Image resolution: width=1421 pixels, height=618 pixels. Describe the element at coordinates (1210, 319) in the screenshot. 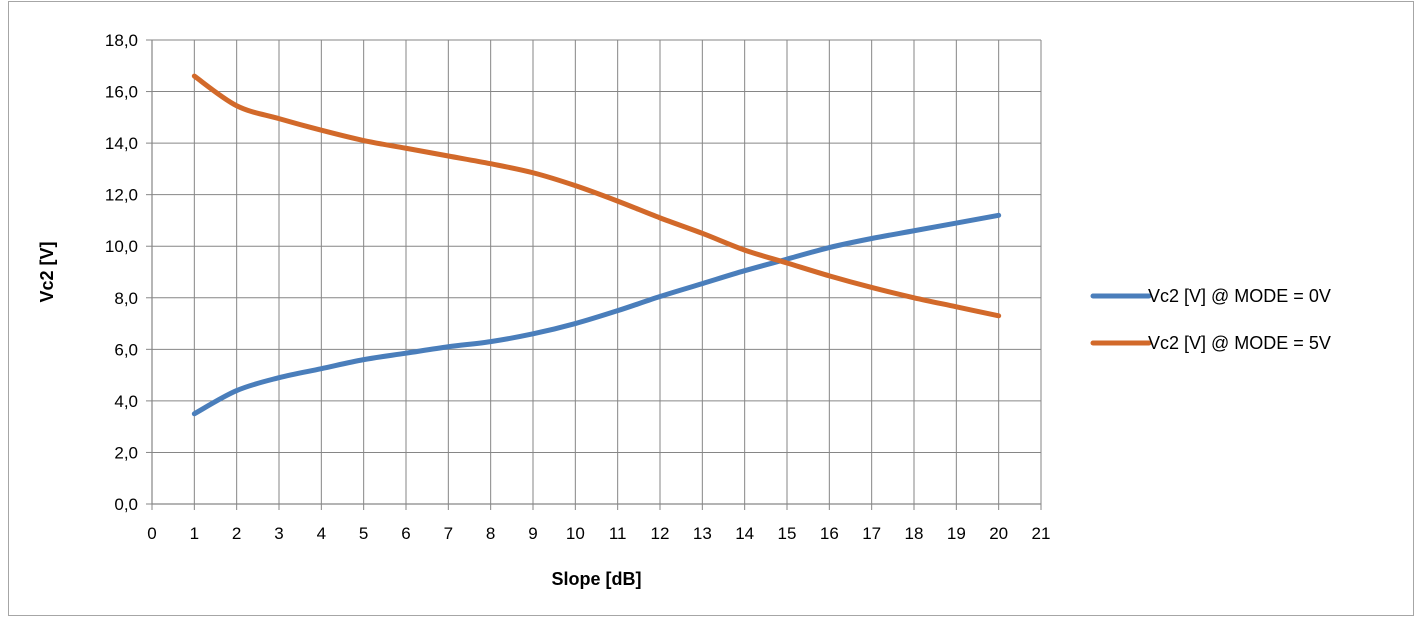

I see `legend: Vc2 [V] @ MODE = 0V Vc2 [V] @ MODE = 5V` at that location.